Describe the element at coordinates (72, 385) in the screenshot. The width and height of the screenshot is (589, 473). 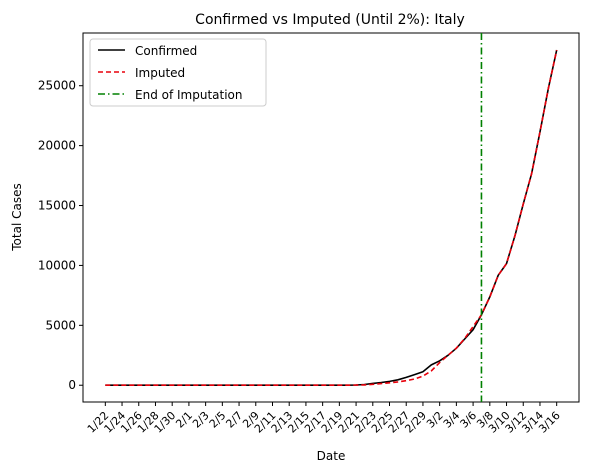
I see `y-tick-label: 0` at that location.